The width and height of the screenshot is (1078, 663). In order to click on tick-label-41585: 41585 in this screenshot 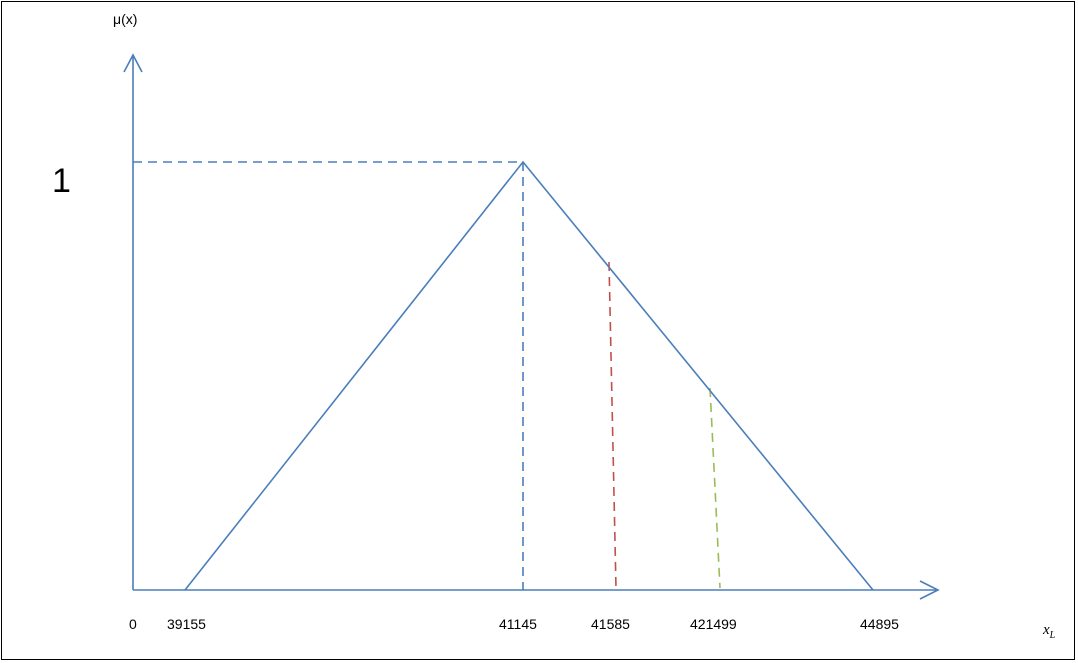, I will do `click(610, 624)`.